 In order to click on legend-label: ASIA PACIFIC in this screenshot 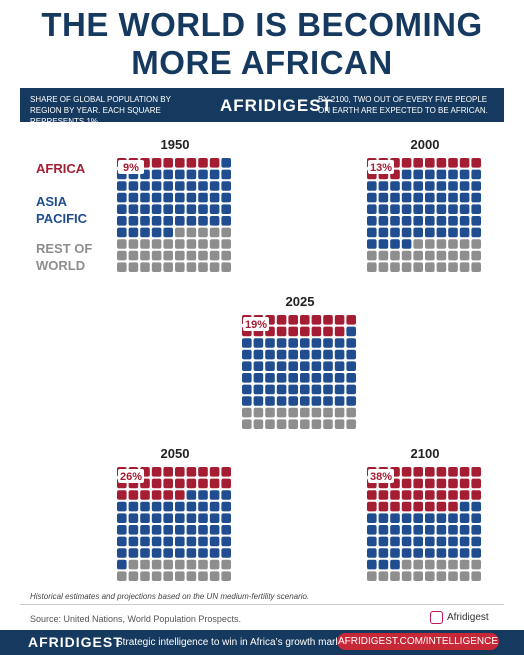, I will do `click(62, 210)`.